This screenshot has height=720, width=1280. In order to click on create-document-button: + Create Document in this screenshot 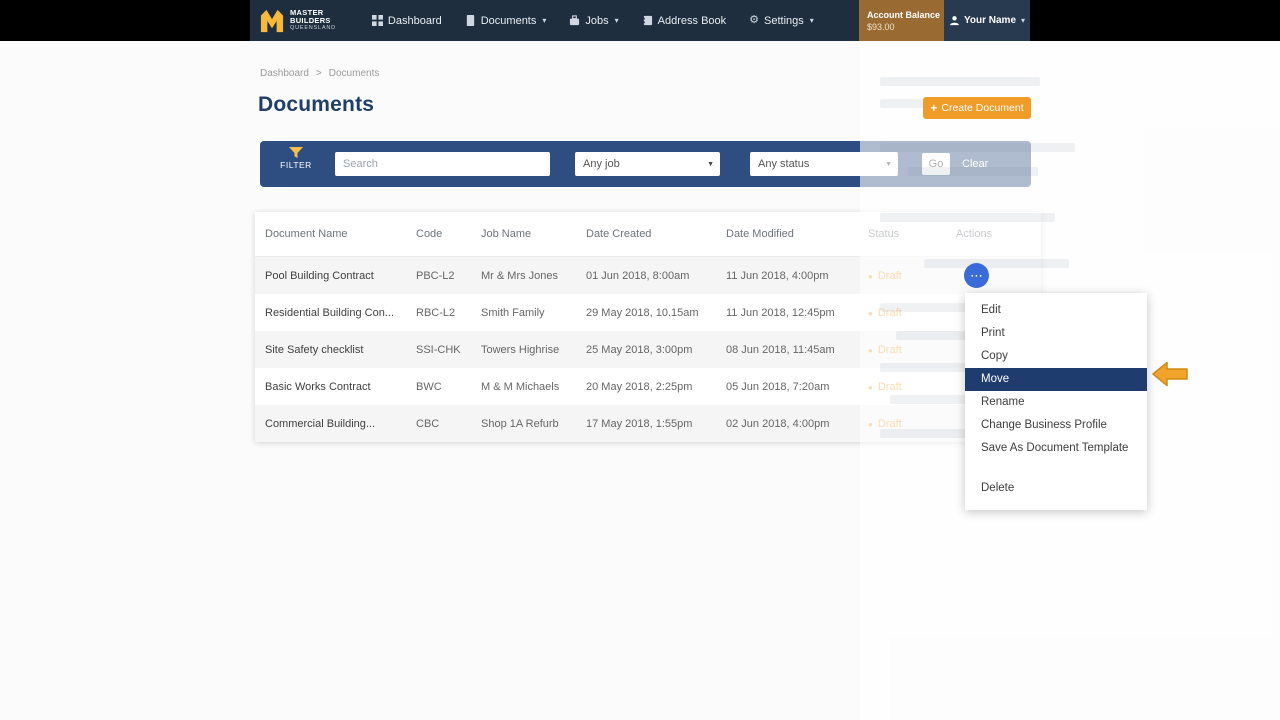, I will do `click(977, 108)`.